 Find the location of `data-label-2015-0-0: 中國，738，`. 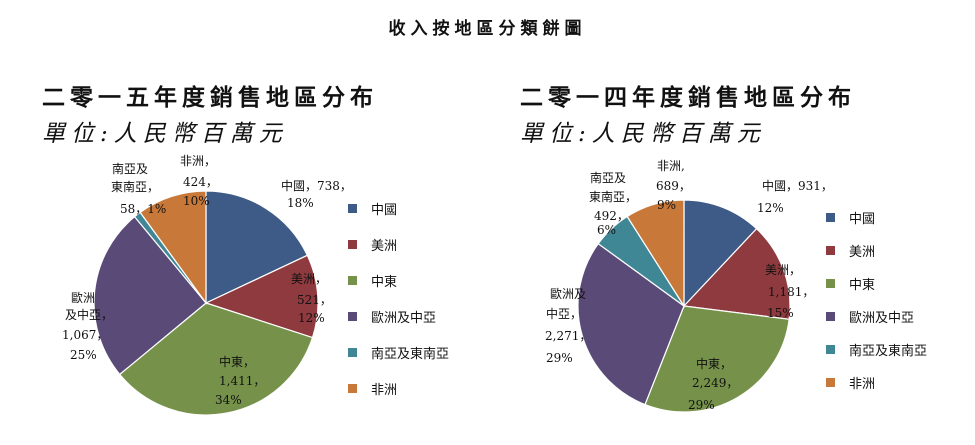

data-label-2015-0-0: 中國，738， is located at coordinates (316, 185).